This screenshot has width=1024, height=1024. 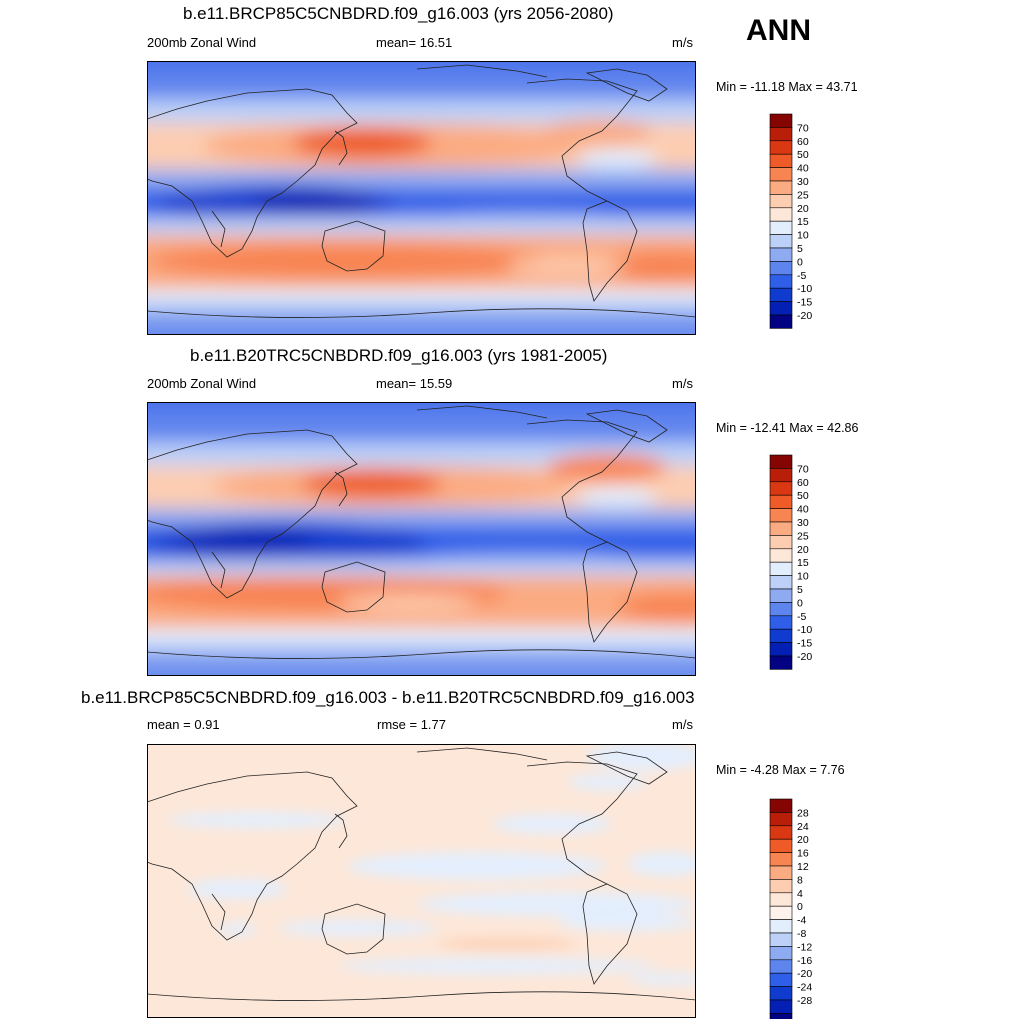 I want to click on panel1-colorbar-label: 25, so click(x=803, y=195).